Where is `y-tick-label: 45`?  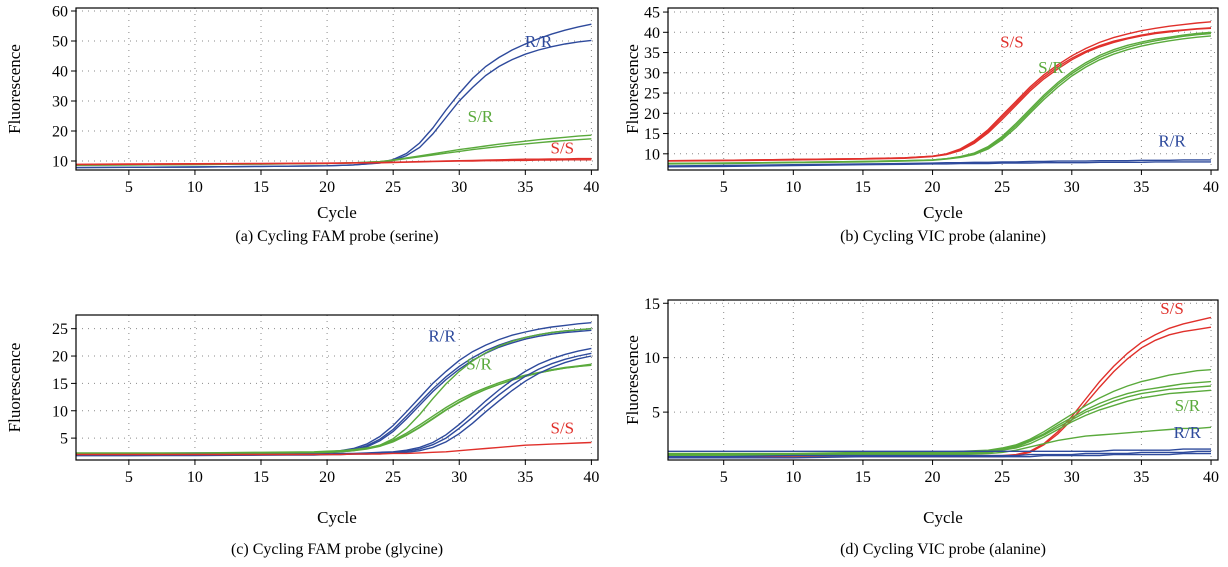 y-tick-label: 45 is located at coordinates (652, 13).